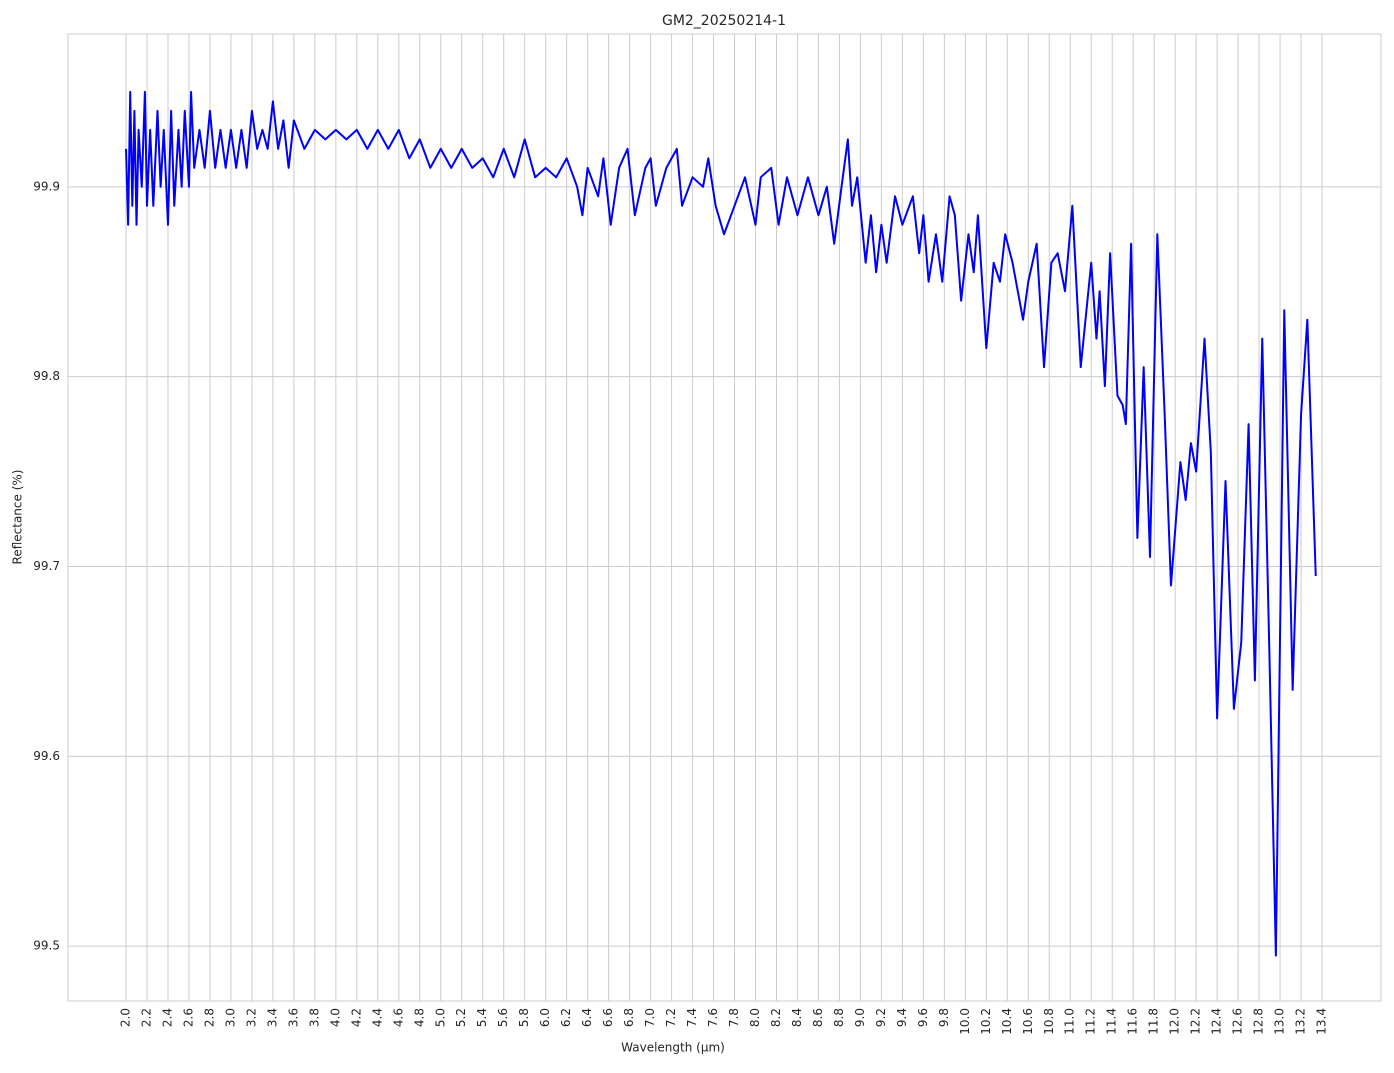 Image resolution: width=1394 pixels, height=1073 pixels. Describe the element at coordinates (314, 1017) in the screenshot. I see `x-tick-label: 3.8` at that location.